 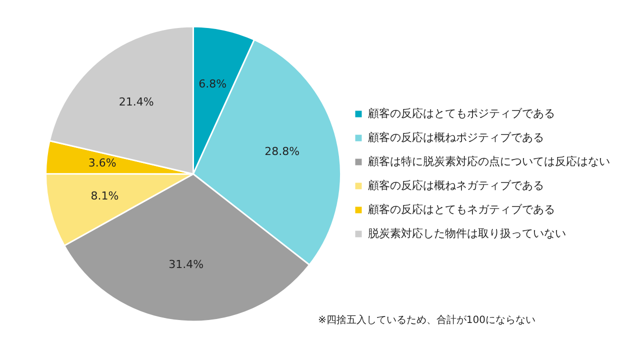 I want to click on data-label: 6.8%, so click(x=212, y=83).